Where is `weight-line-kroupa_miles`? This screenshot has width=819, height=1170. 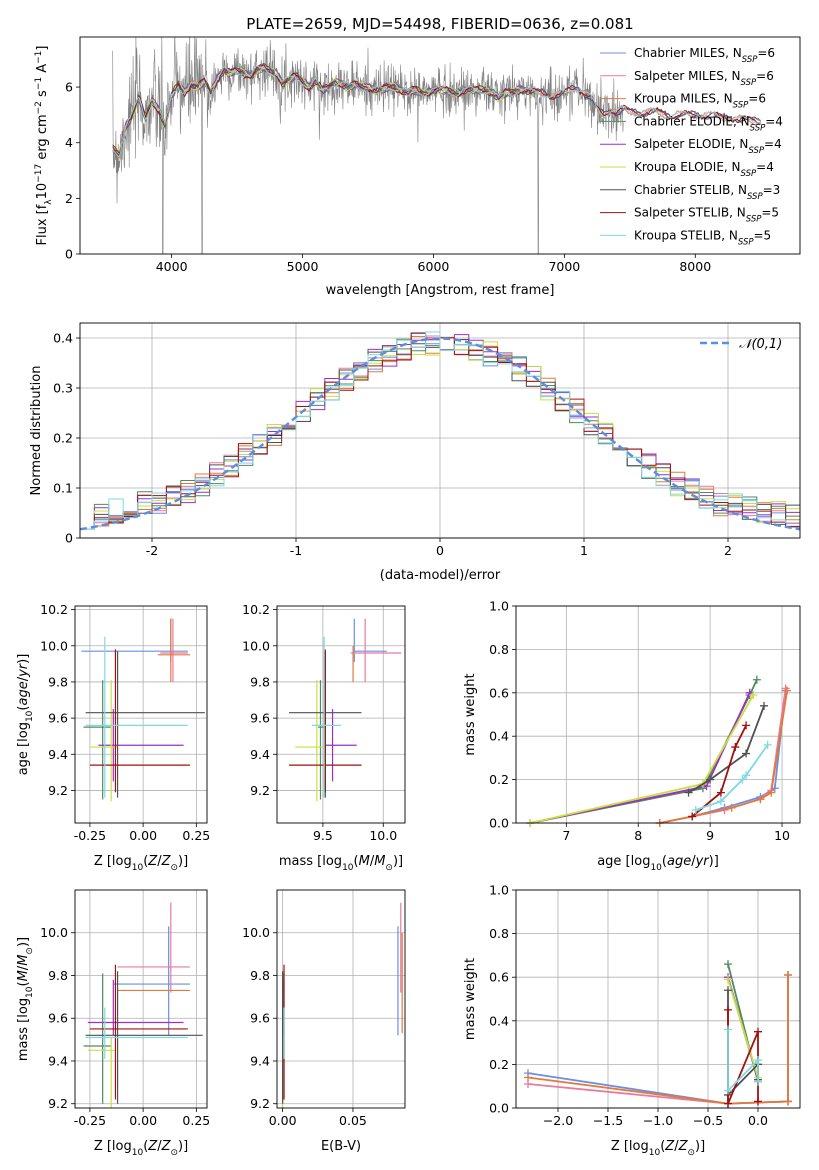
weight-line-kroupa_miles is located at coordinates (723, 757).